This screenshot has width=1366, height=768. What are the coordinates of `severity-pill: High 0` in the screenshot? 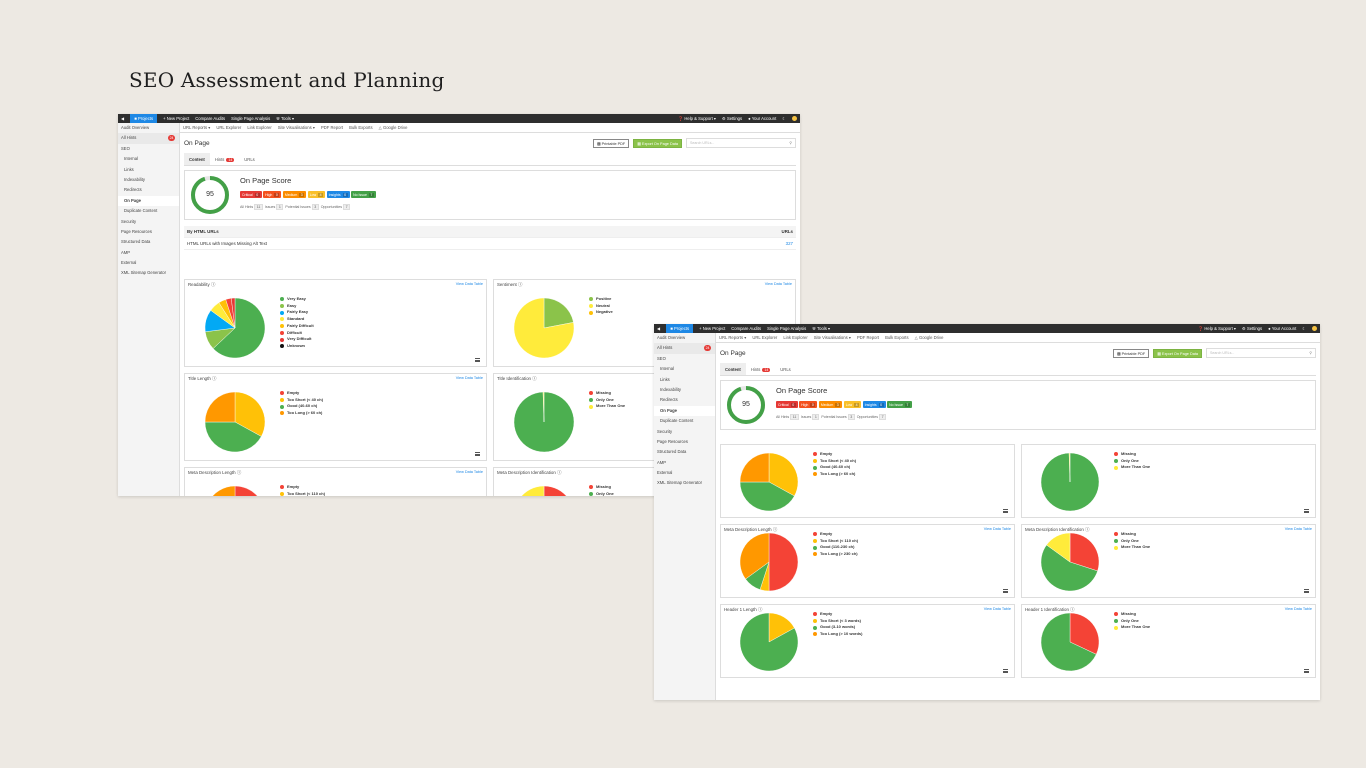 It's located at (272, 194).